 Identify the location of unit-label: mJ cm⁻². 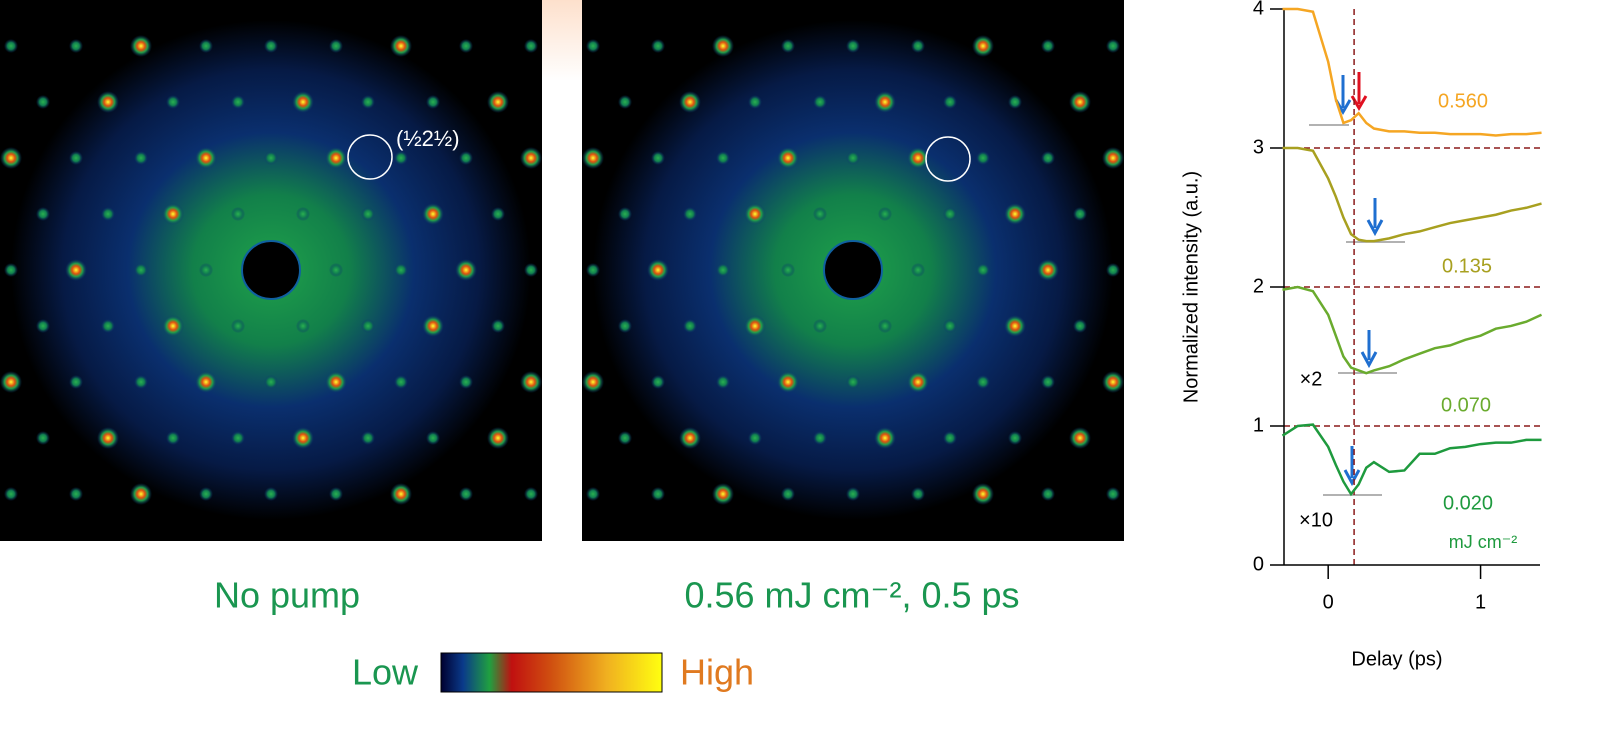
(1483, 542).